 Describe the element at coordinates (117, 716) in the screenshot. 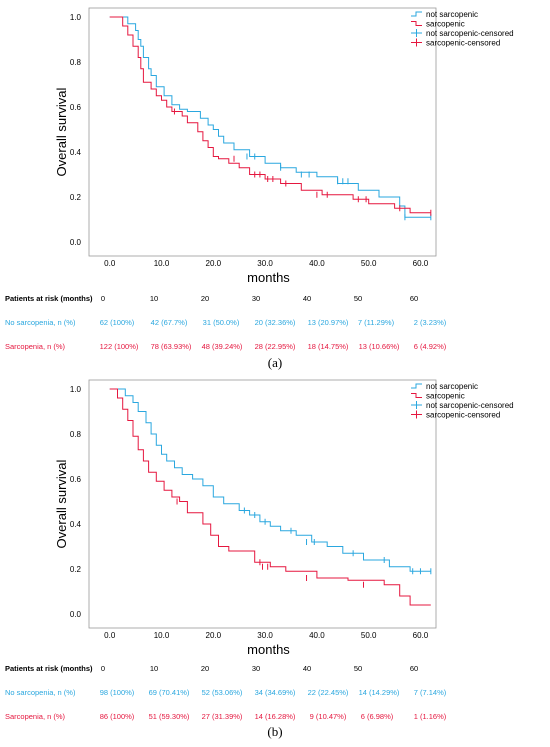

I see `risk-cell: 86 (100%)` at that location.